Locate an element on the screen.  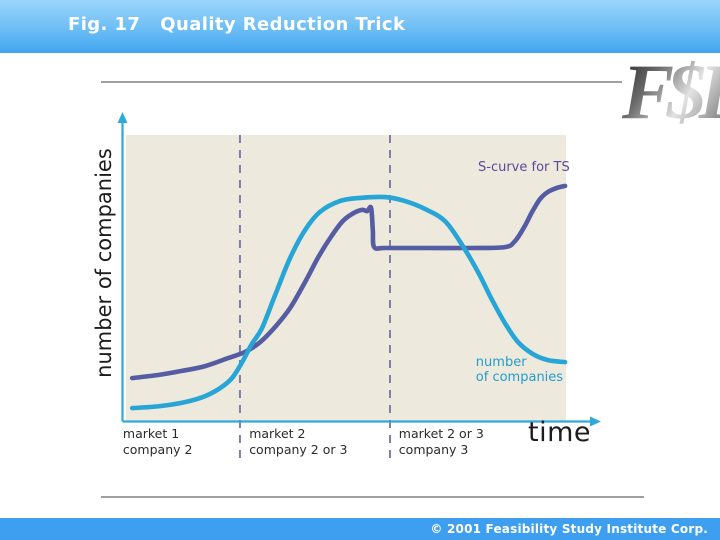
slide-title: Fig. 17 Quality Reduction Trick is located at coordinates (237, 24).